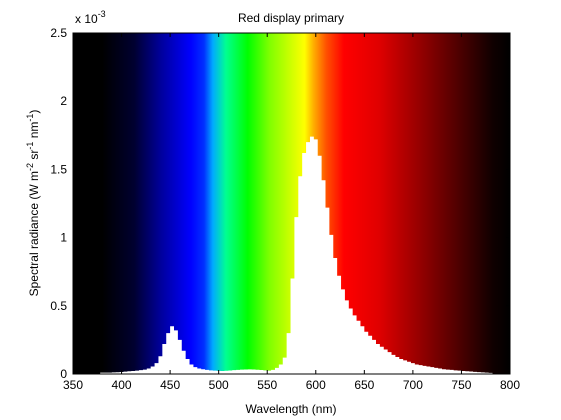  Describe the element at coordinates (58, 306) in the screenshot. I see `y-tick-label: 0.5` at that location.